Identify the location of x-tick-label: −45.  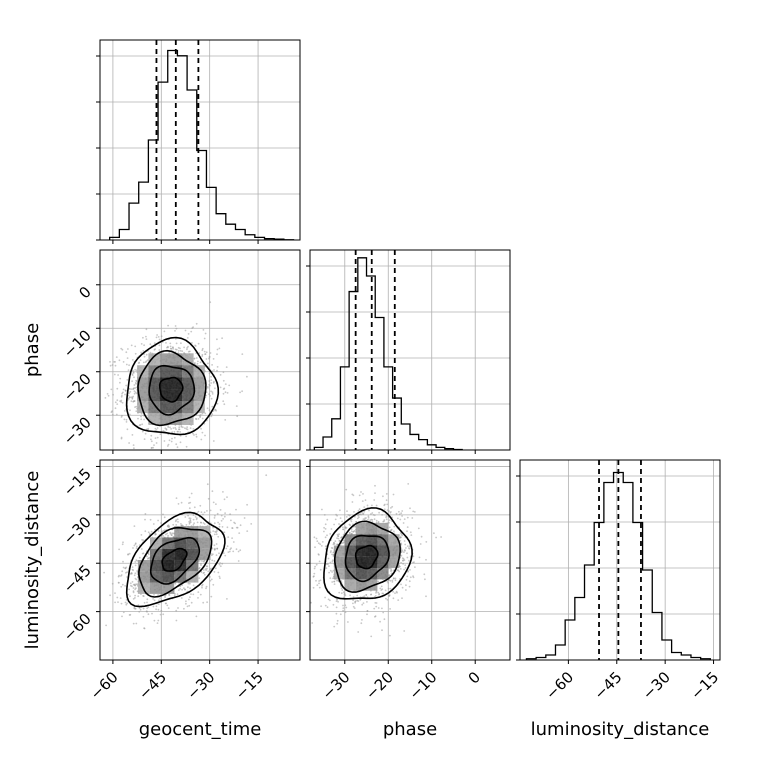
(607, 685).